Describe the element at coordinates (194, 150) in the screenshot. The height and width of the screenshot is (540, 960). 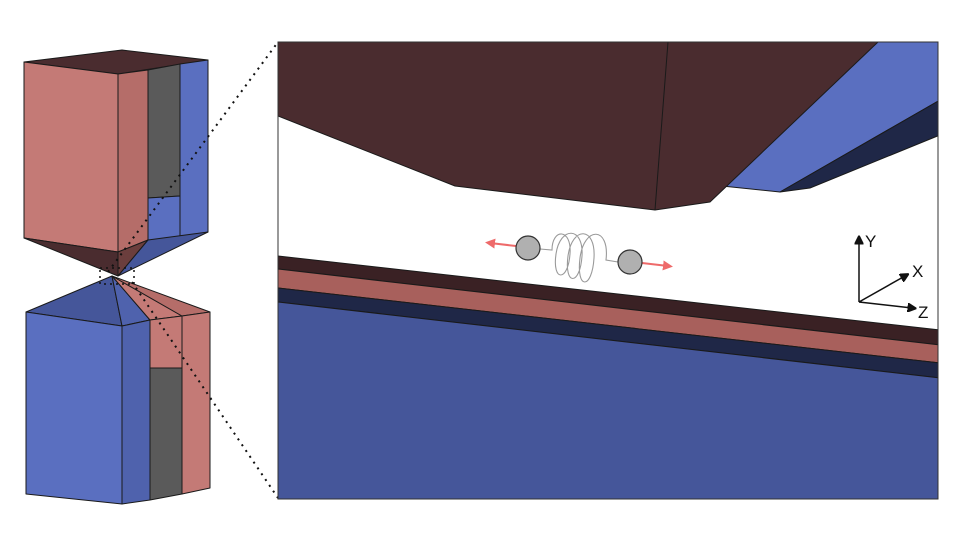
I see `upper-electrode-side-blue` at that location.